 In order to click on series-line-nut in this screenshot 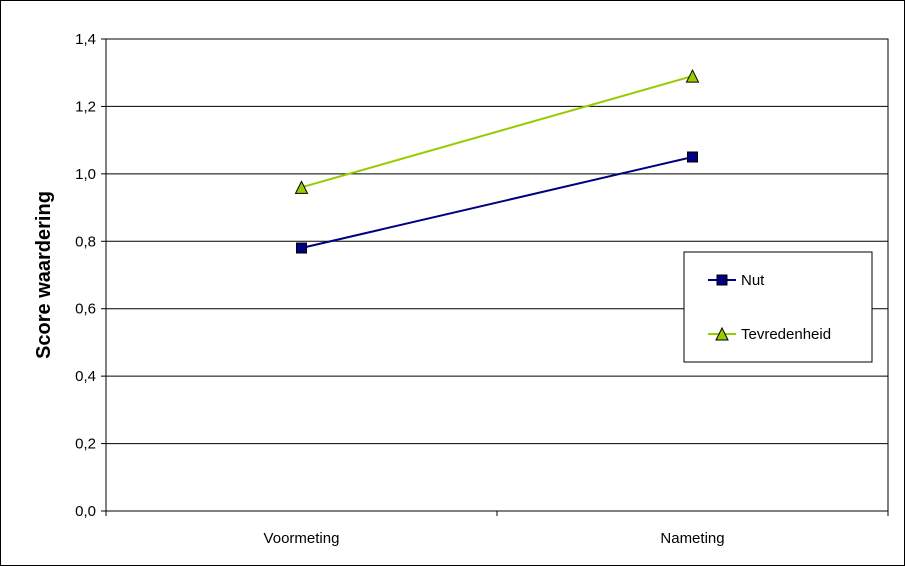, I will do `click(497, 203)`.